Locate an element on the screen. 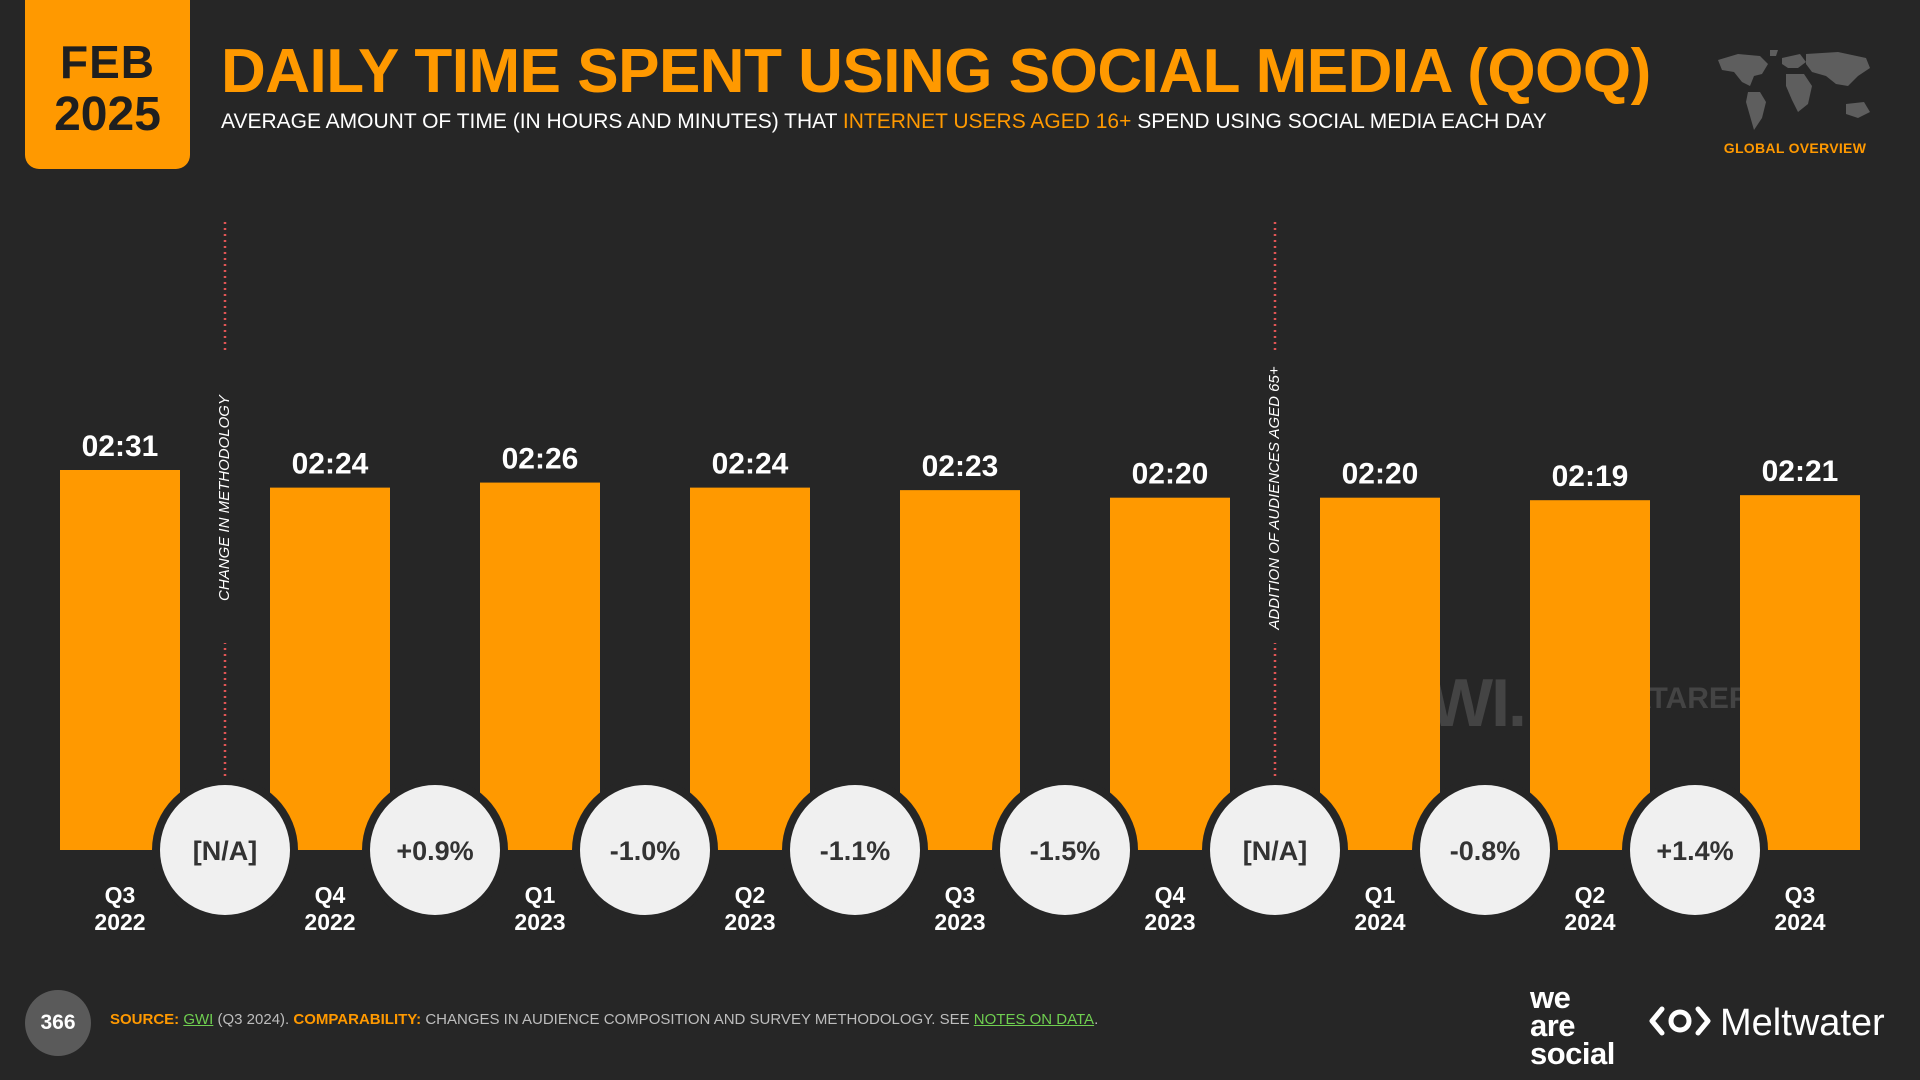 This screenshot has width=1920, height=1080. bar-value-label: 02:26 is located at coordinates (540, 459).